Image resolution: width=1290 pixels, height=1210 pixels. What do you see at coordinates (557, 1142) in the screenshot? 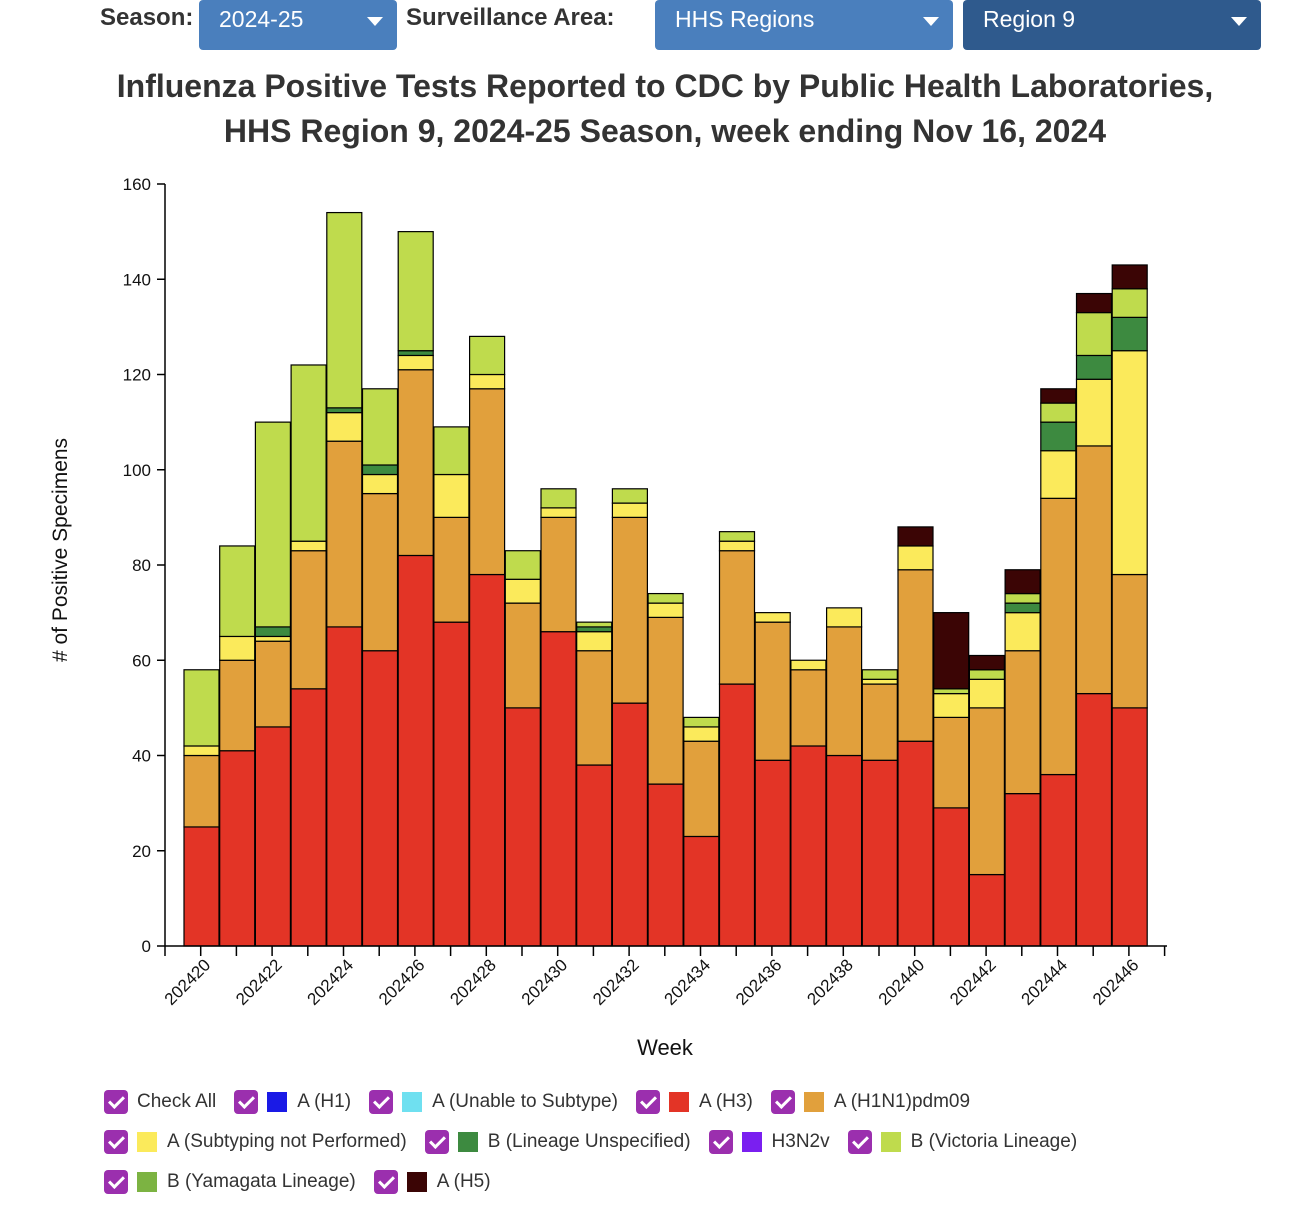
I see `legend-item: B (Lineage Unspecified)` at bounding box center [557, 1142].